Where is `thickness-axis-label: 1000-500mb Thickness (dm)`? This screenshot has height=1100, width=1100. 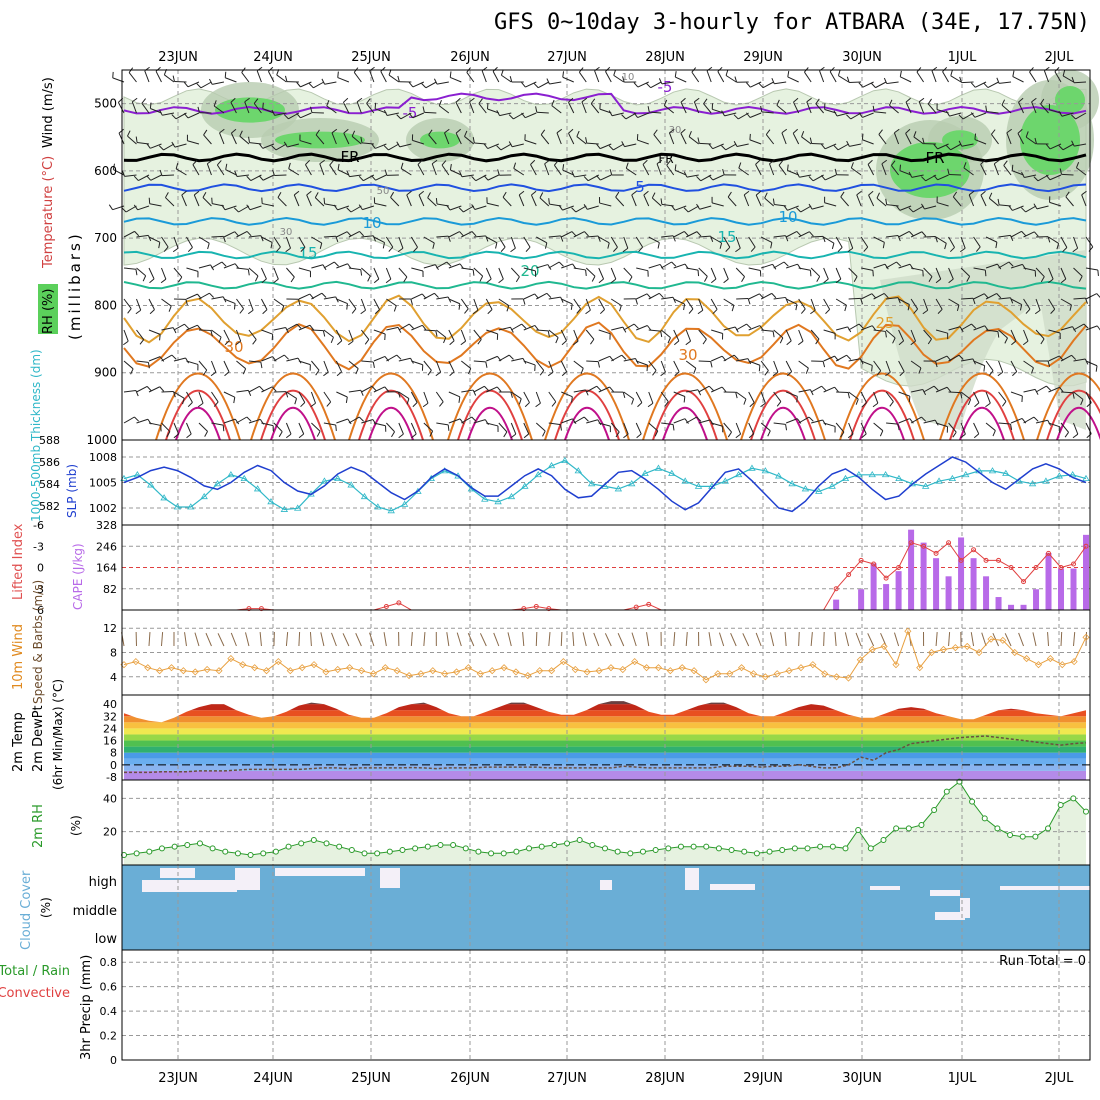
thickness-axis-label: 1000-500mb Thickness (dm) is located at coordinates (36, 435).